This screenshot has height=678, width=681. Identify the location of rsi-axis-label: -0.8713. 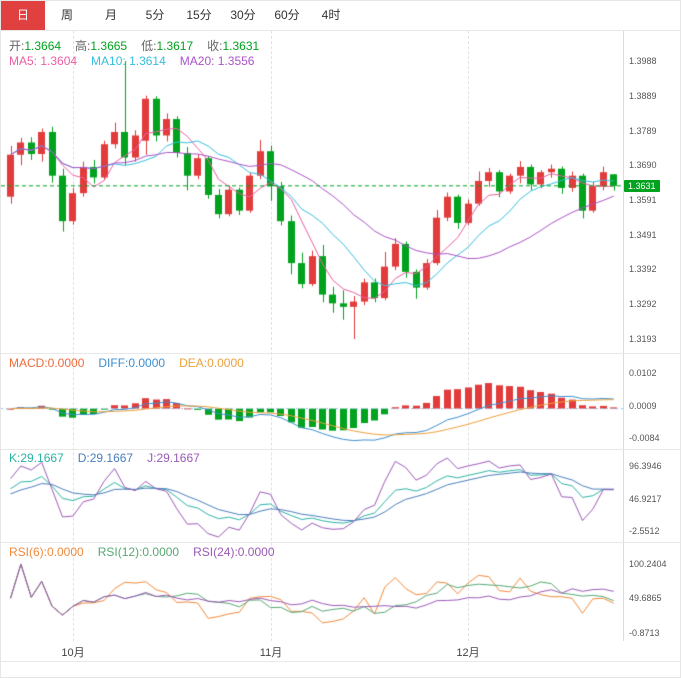
(644, 633).